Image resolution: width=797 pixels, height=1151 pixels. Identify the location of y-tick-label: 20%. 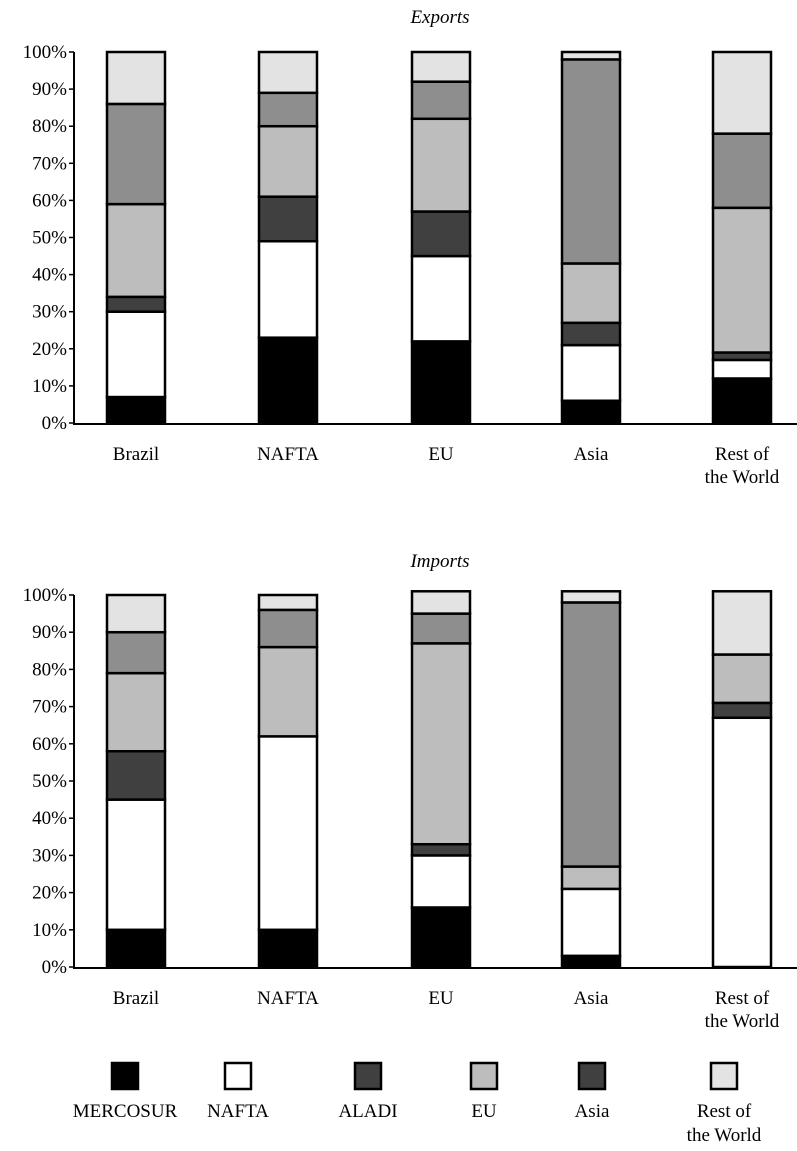
(49, 349).